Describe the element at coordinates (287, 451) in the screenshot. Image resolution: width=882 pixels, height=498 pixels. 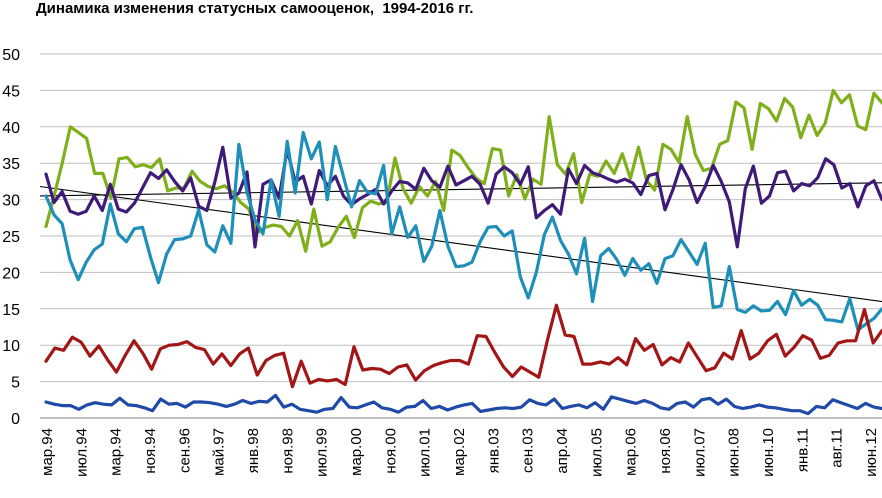
I see `x-tick-label: ноя.98` at that location.